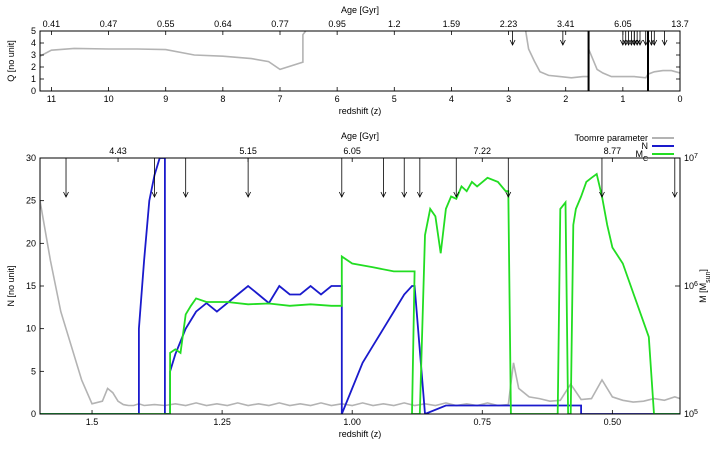 The width and height of the screenshot is (720, 455). Describe the element at coordinates (165, 99) in the screenshot. I see `x-tick-label: 9` at that location.